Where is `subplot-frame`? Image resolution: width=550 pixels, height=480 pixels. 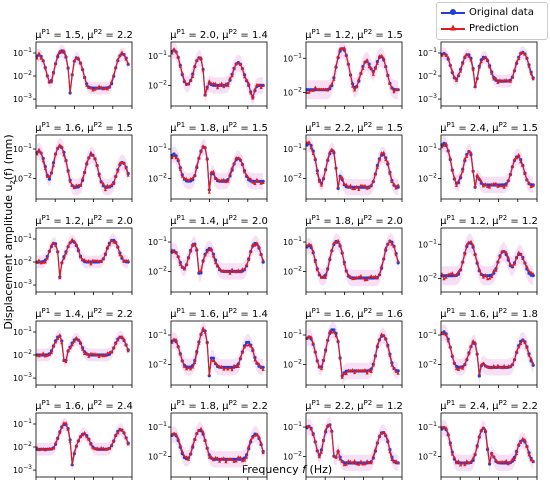
subplot-frame is located at coordinates (84, 167).